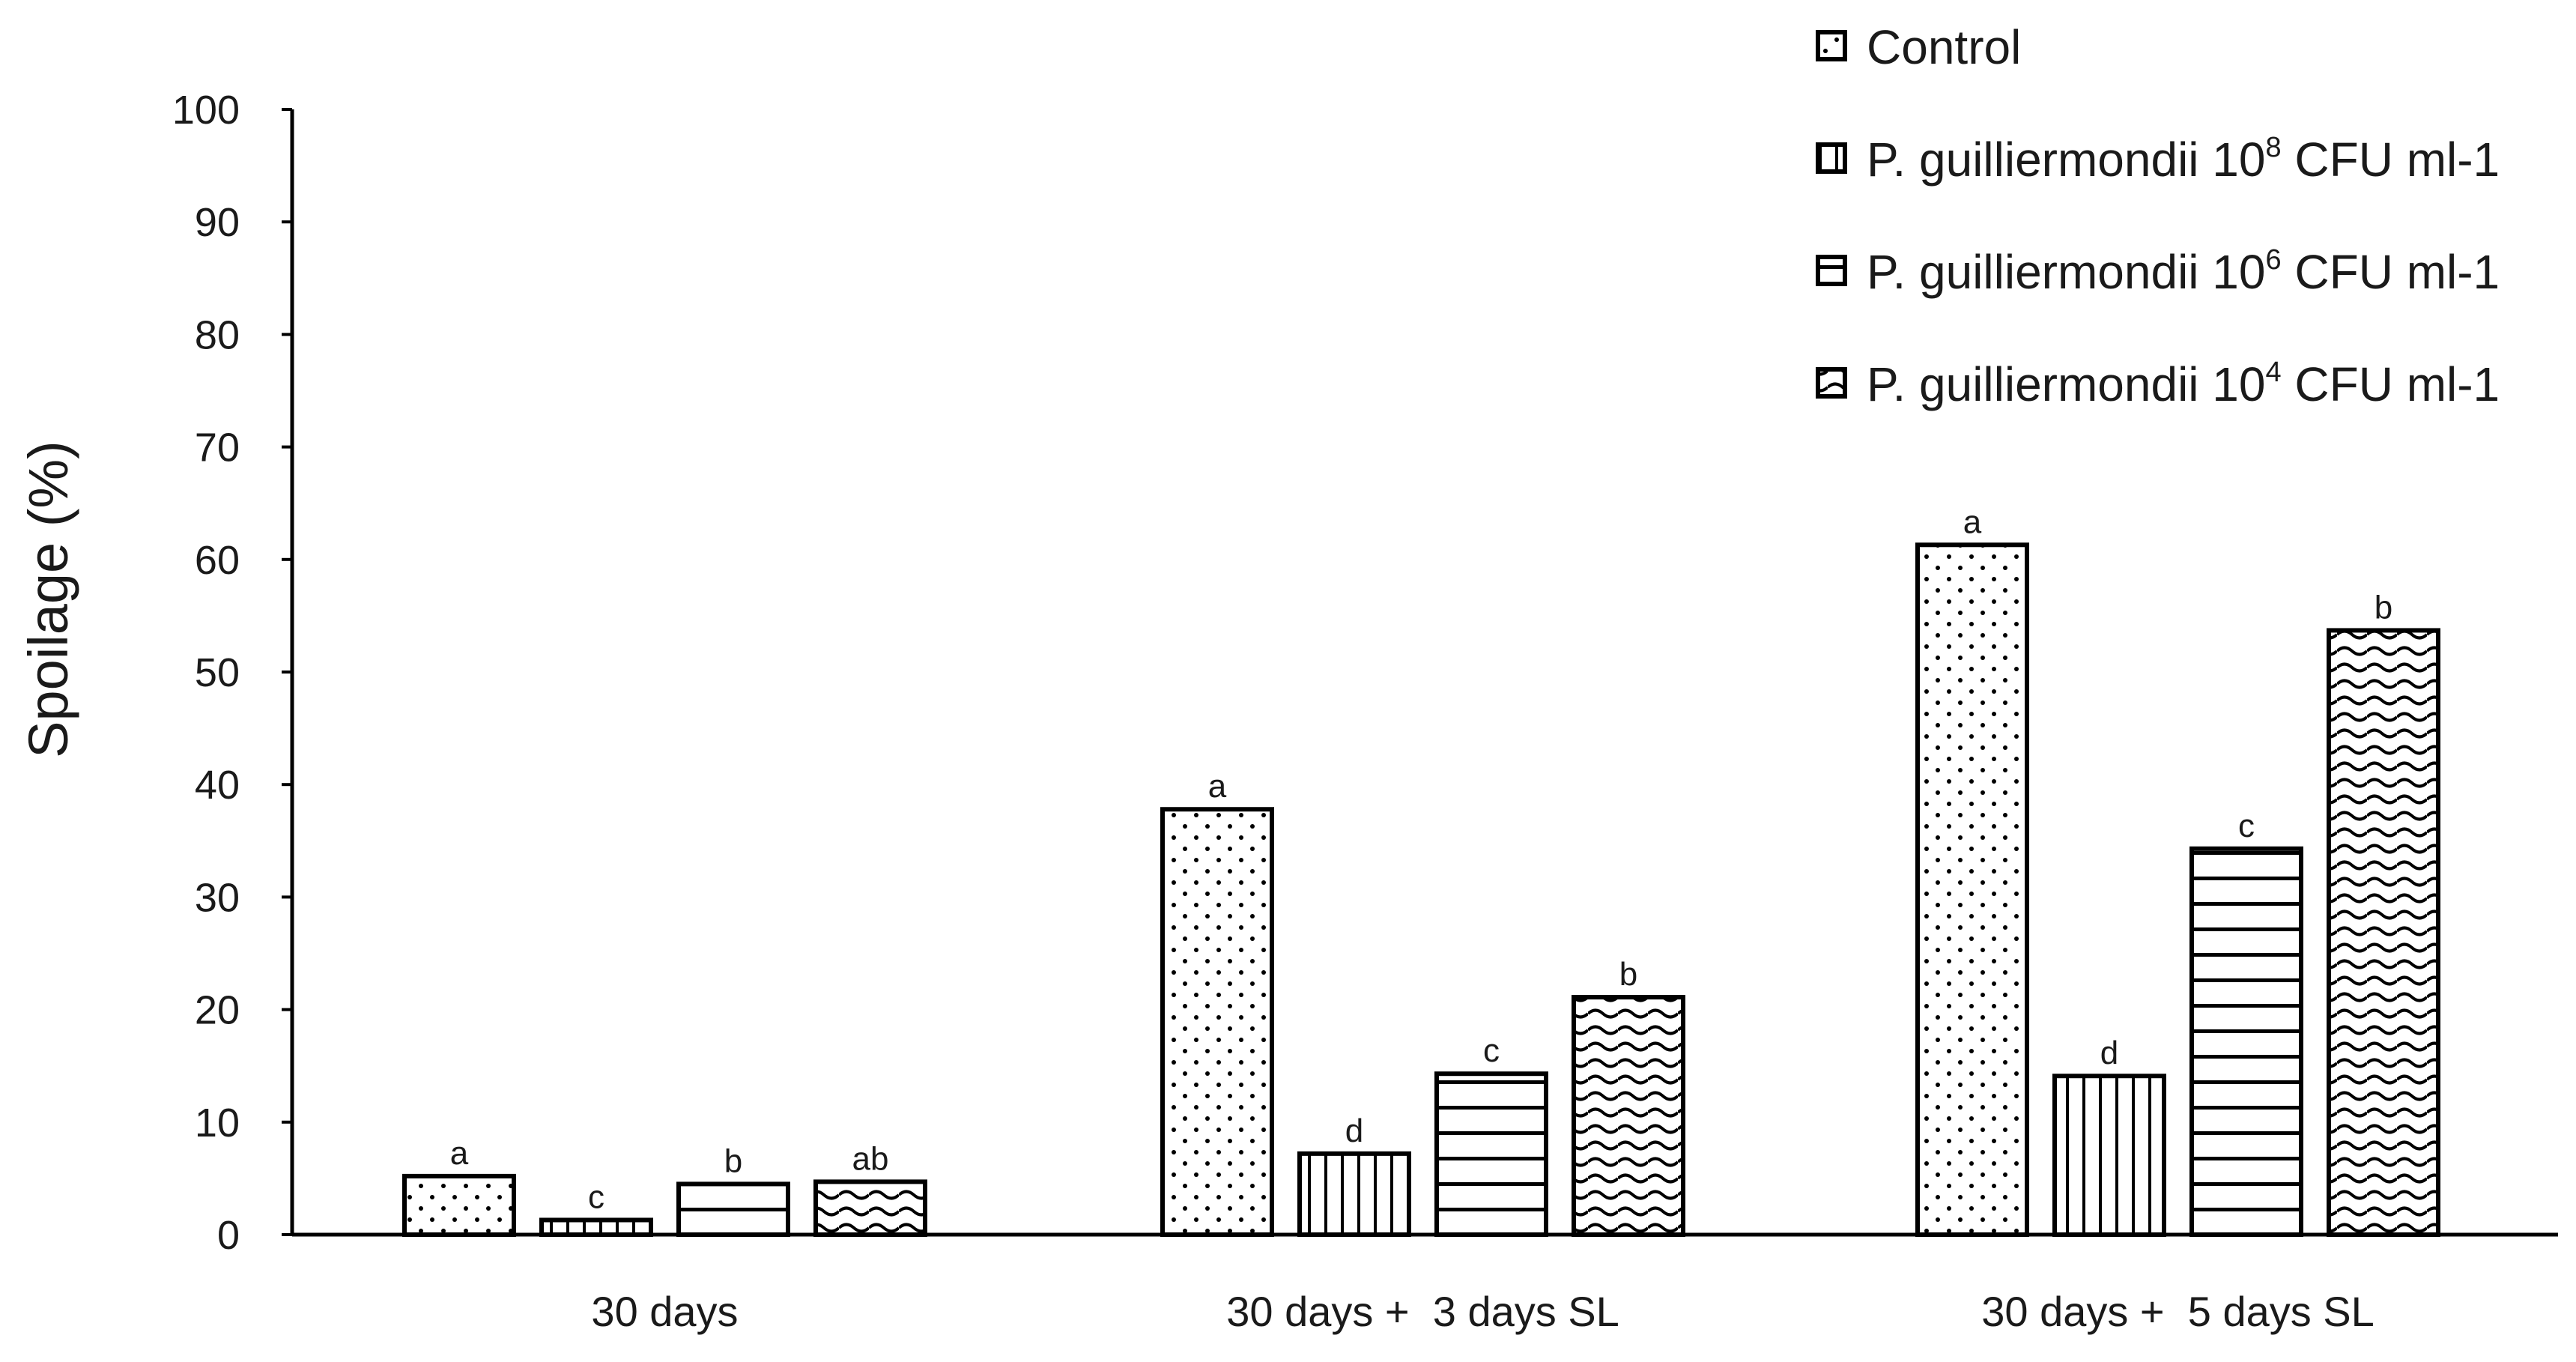  Describe the element at coordinates (218, 560) in the screenshot. I see `y-tick-label: 60` at that location.